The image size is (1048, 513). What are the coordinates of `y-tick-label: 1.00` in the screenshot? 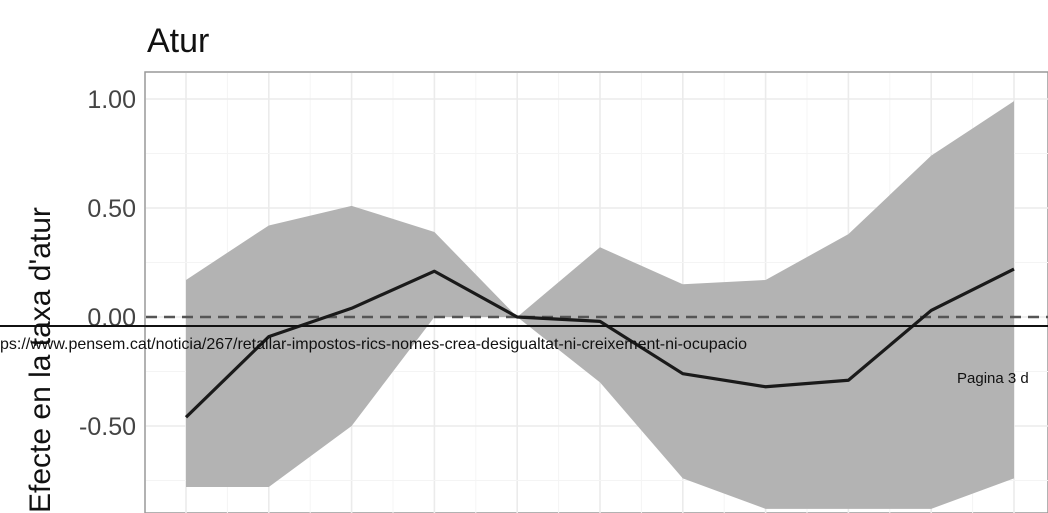 It's located at (111, 100).